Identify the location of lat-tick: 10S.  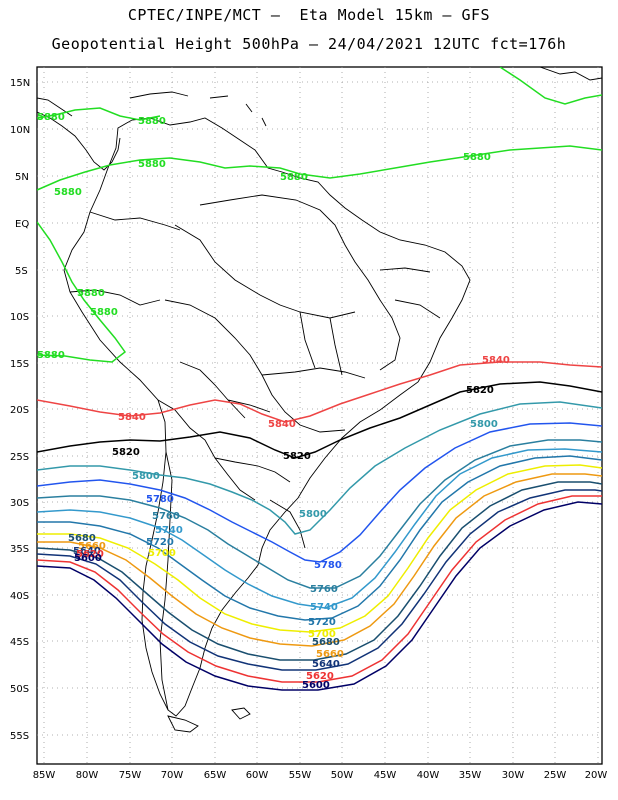
(19, 317).